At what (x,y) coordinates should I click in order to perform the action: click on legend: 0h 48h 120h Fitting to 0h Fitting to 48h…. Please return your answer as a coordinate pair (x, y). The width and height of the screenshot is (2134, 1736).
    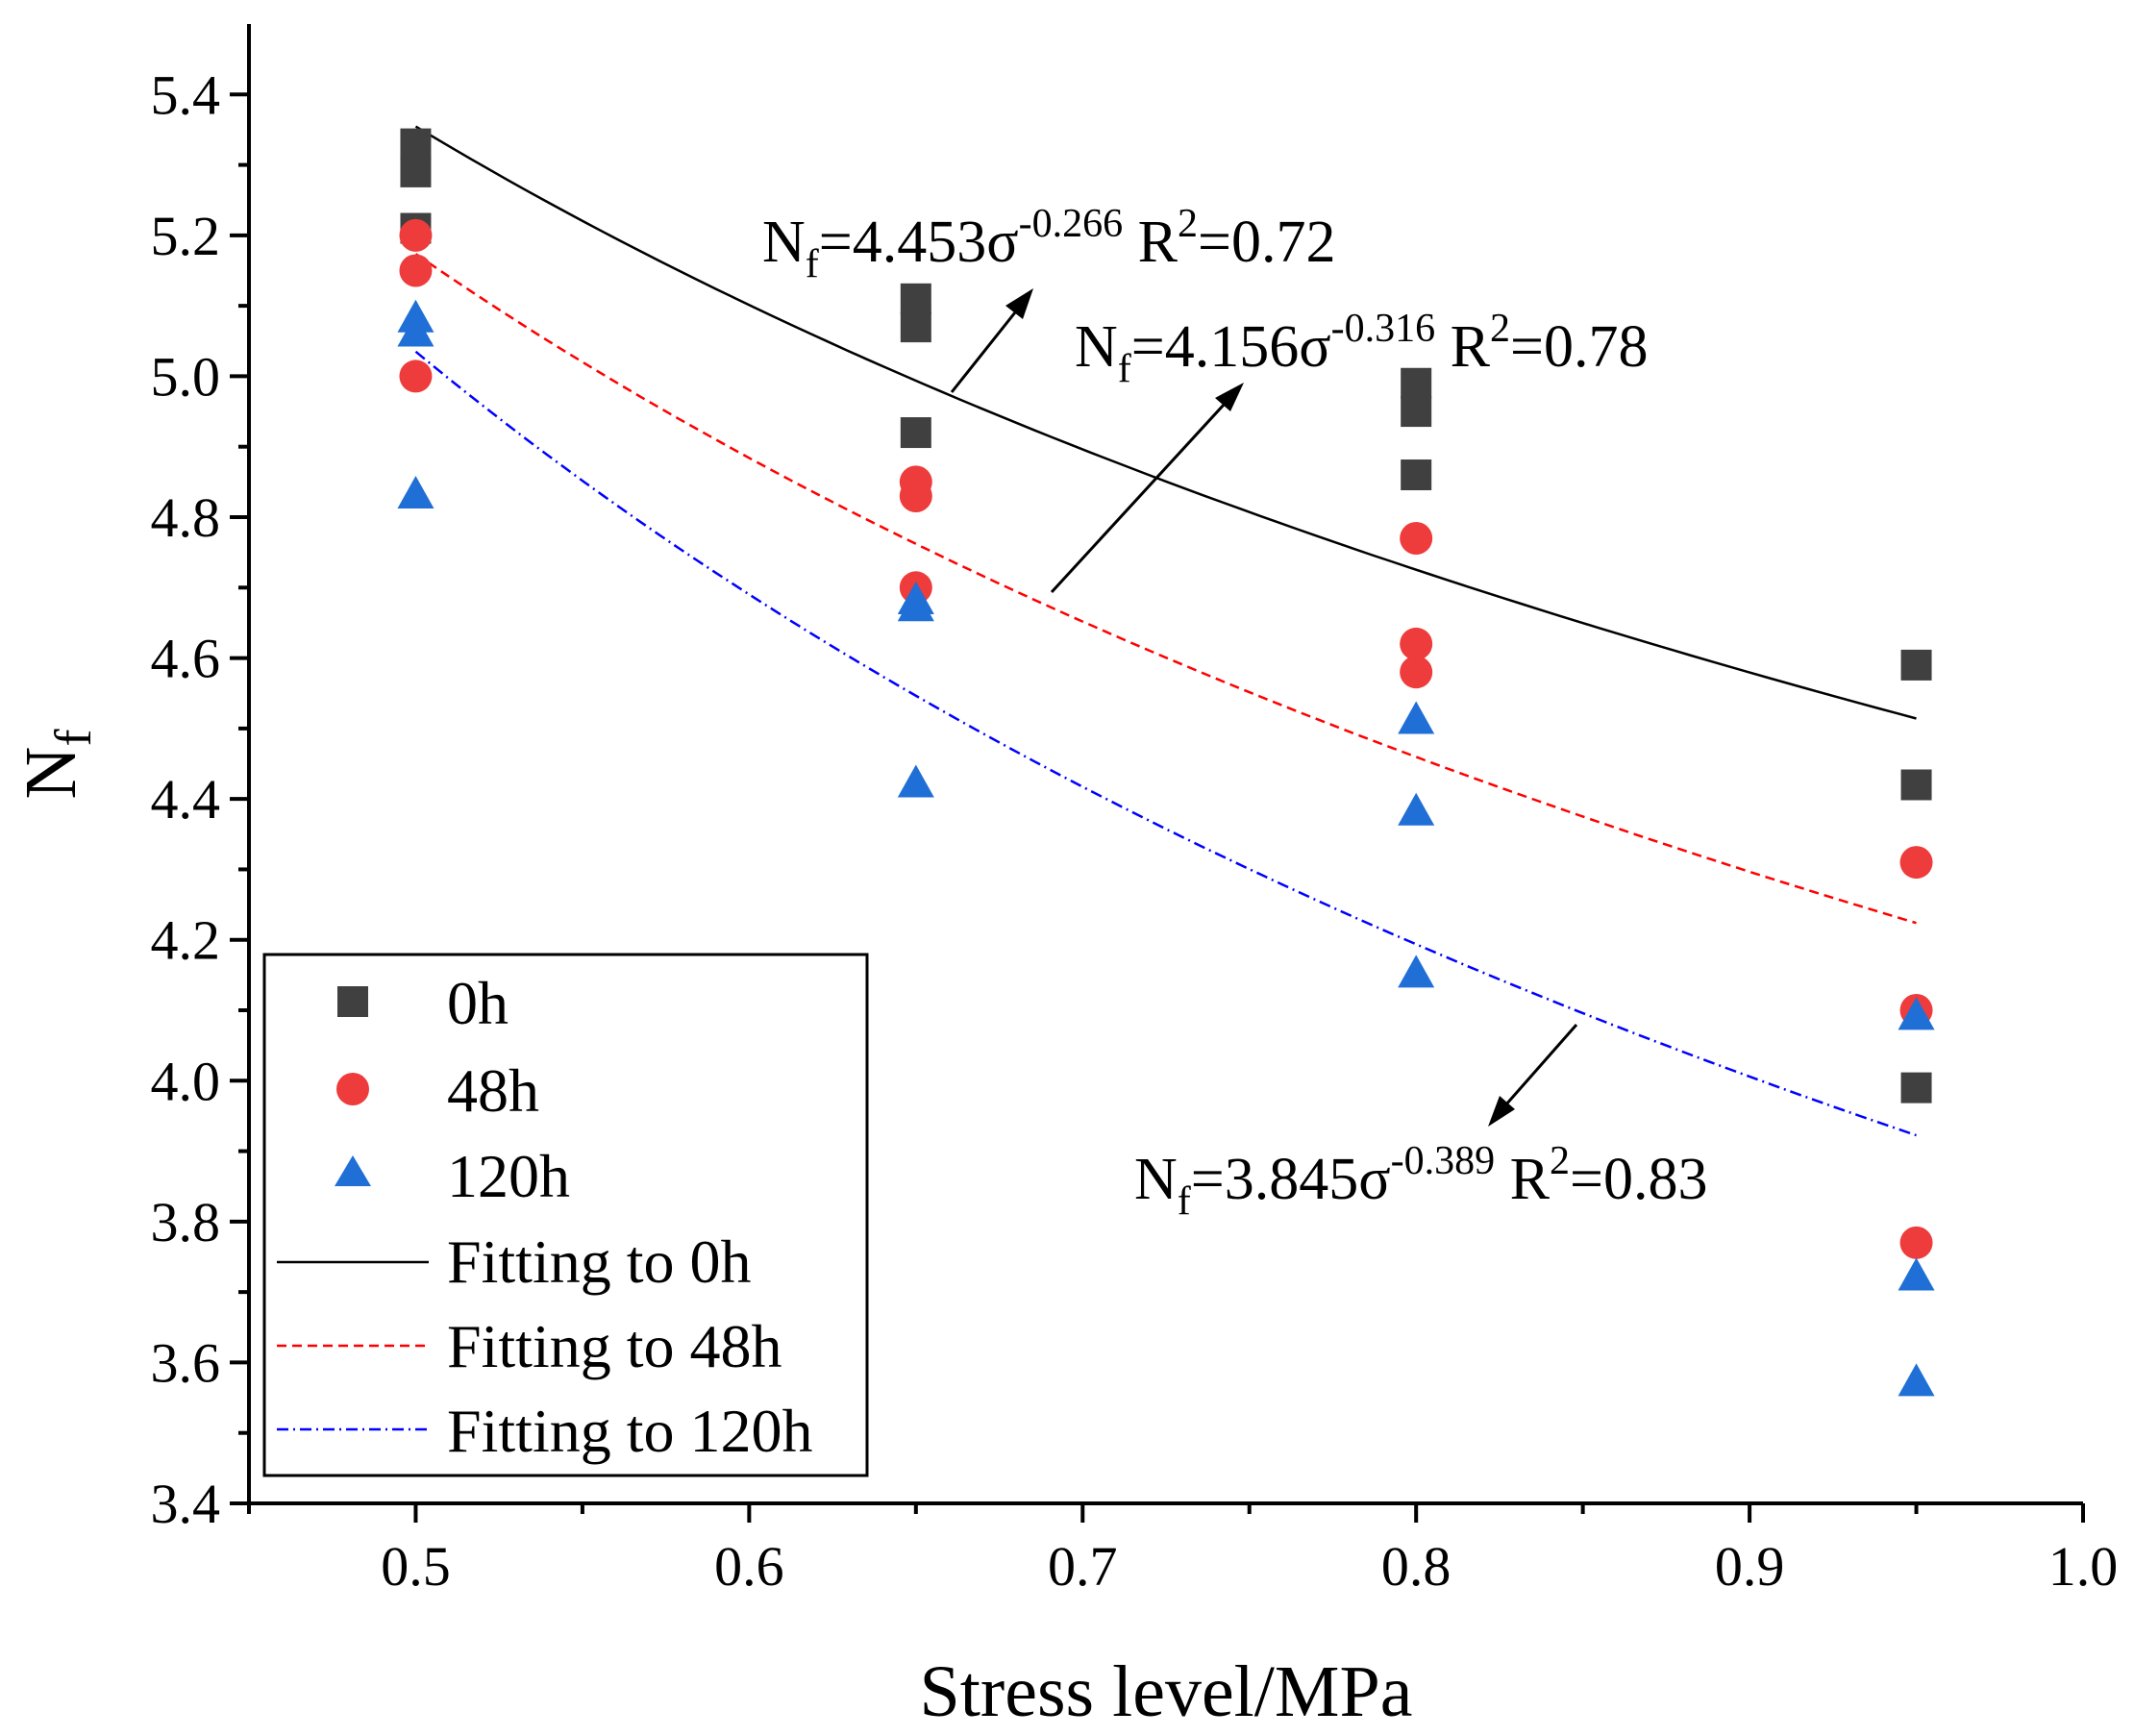
    Looking at the image, I should click on (565, 1215).